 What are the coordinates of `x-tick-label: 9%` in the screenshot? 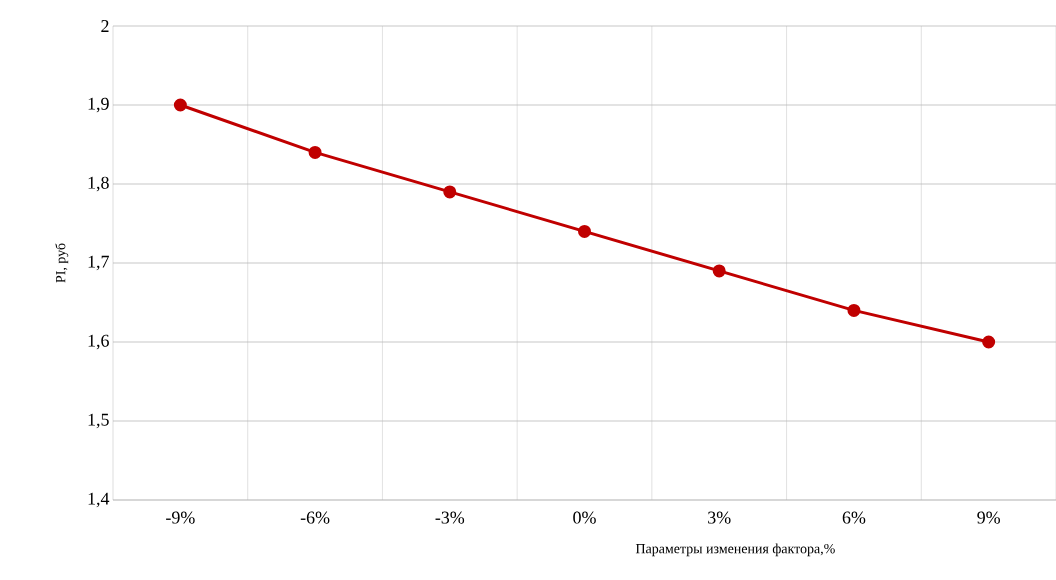 It's located at (988, 517).